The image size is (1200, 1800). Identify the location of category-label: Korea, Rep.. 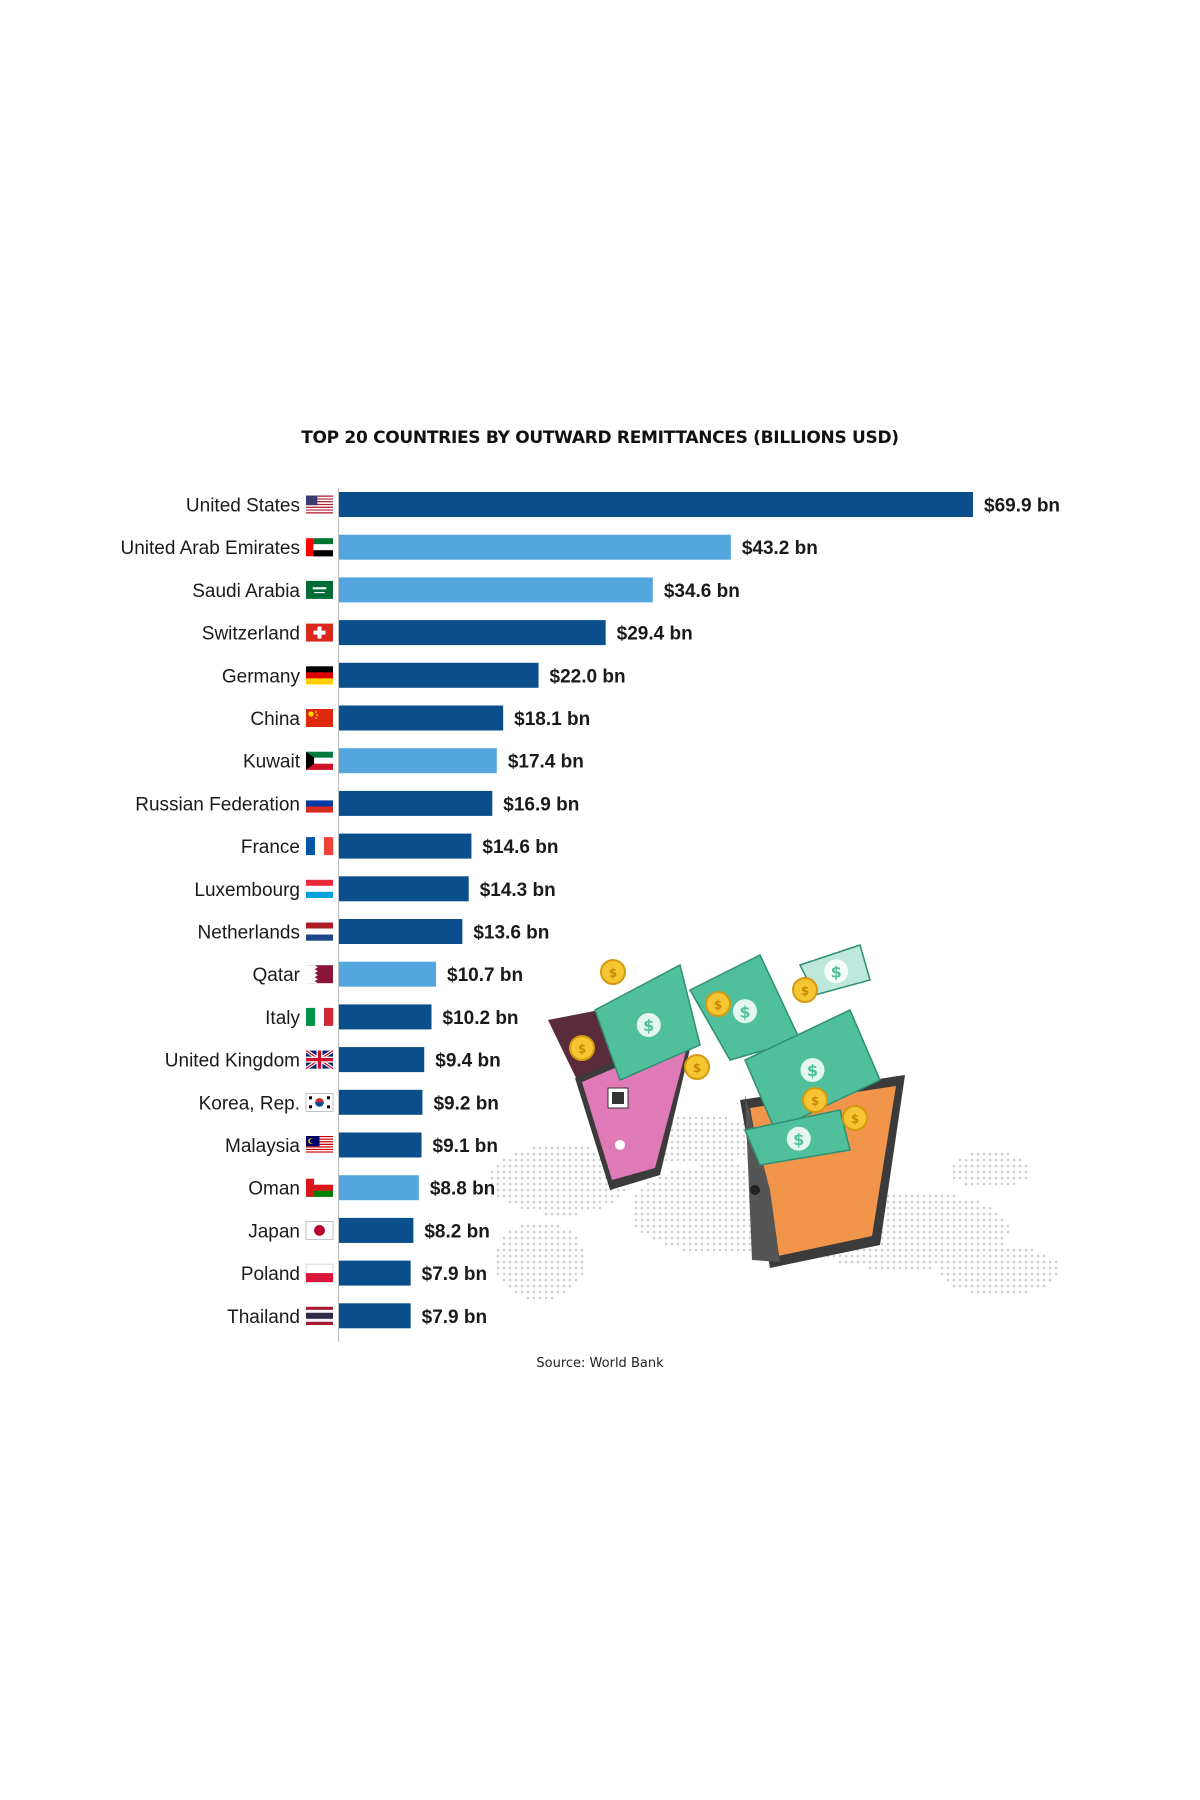
(249, 1103).